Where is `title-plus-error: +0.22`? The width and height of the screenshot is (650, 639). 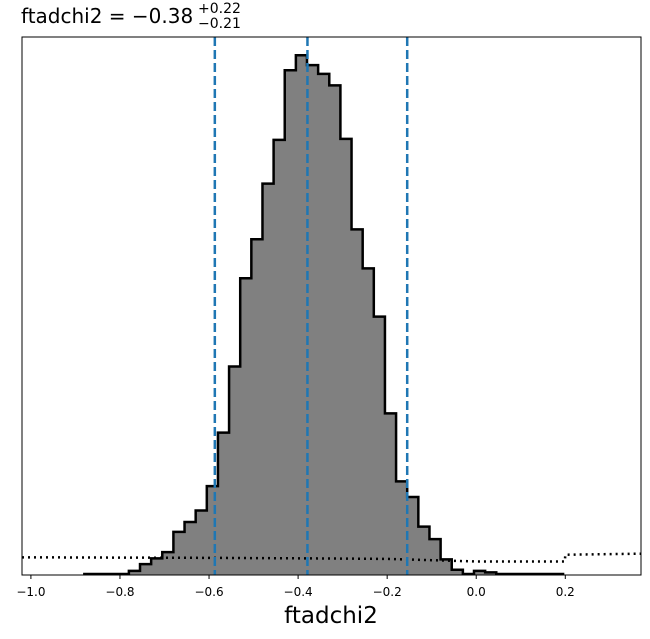 title-plus-error: +0.22 is located at coordinates (219, 9).